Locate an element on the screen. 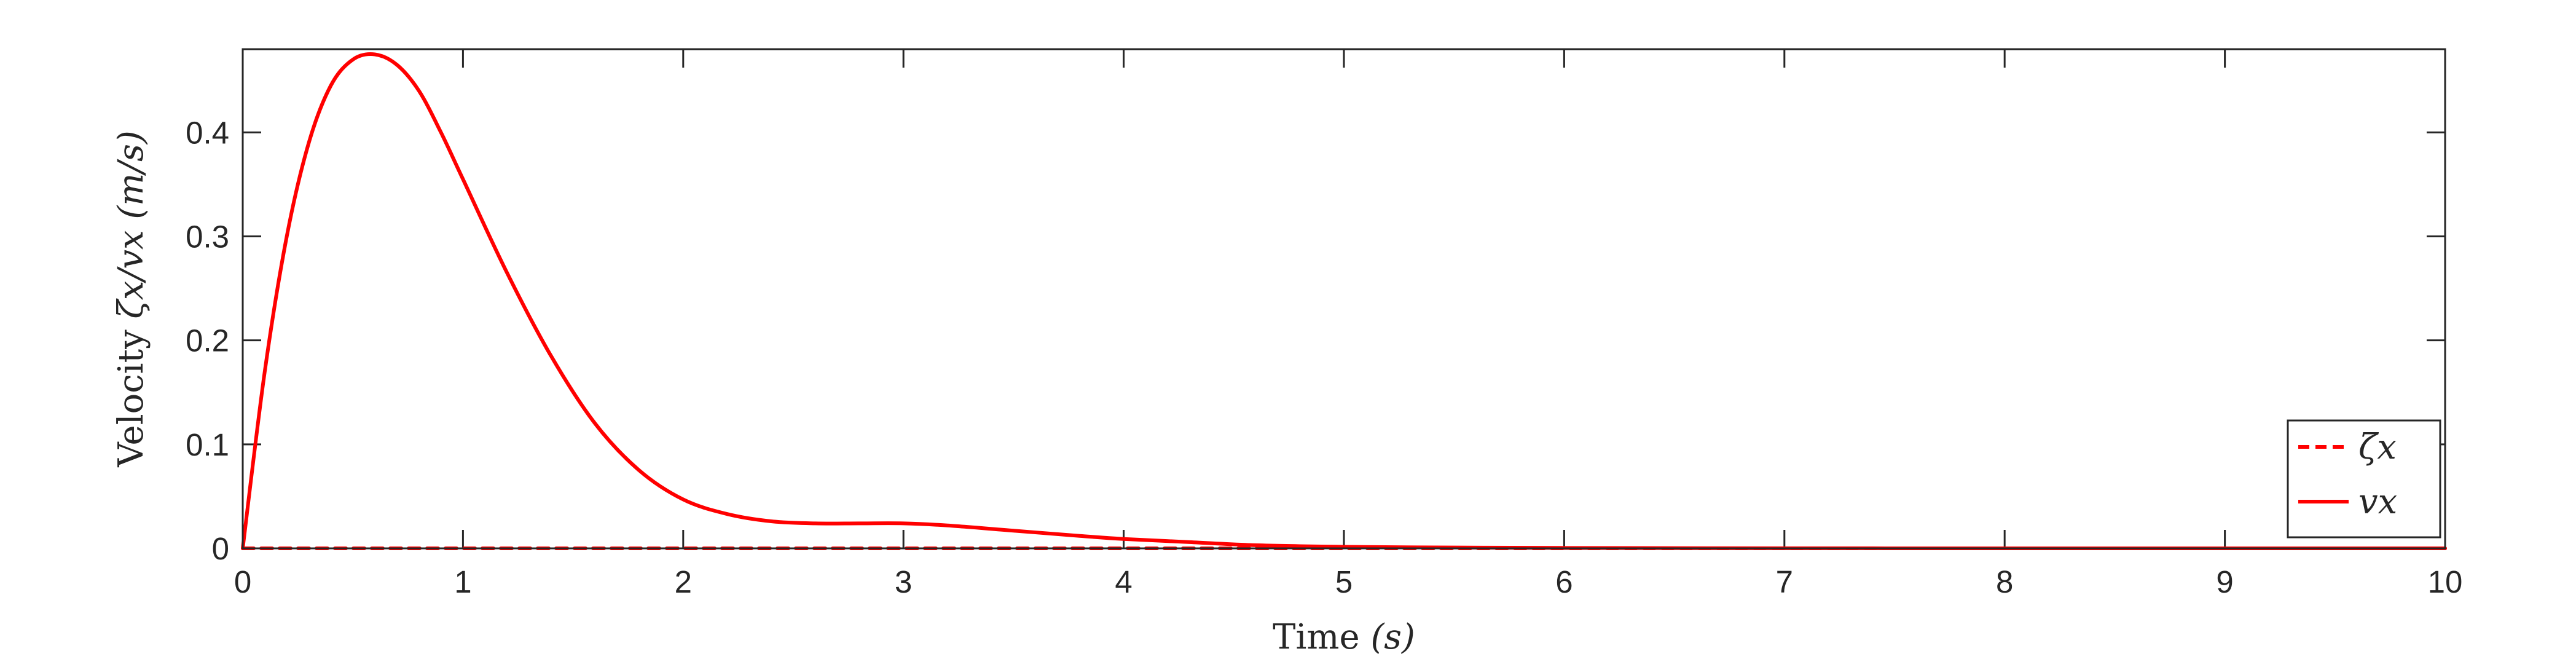 The image size is (2576, 667). y-tick-label: 0 is located at coordinates (220, 549).